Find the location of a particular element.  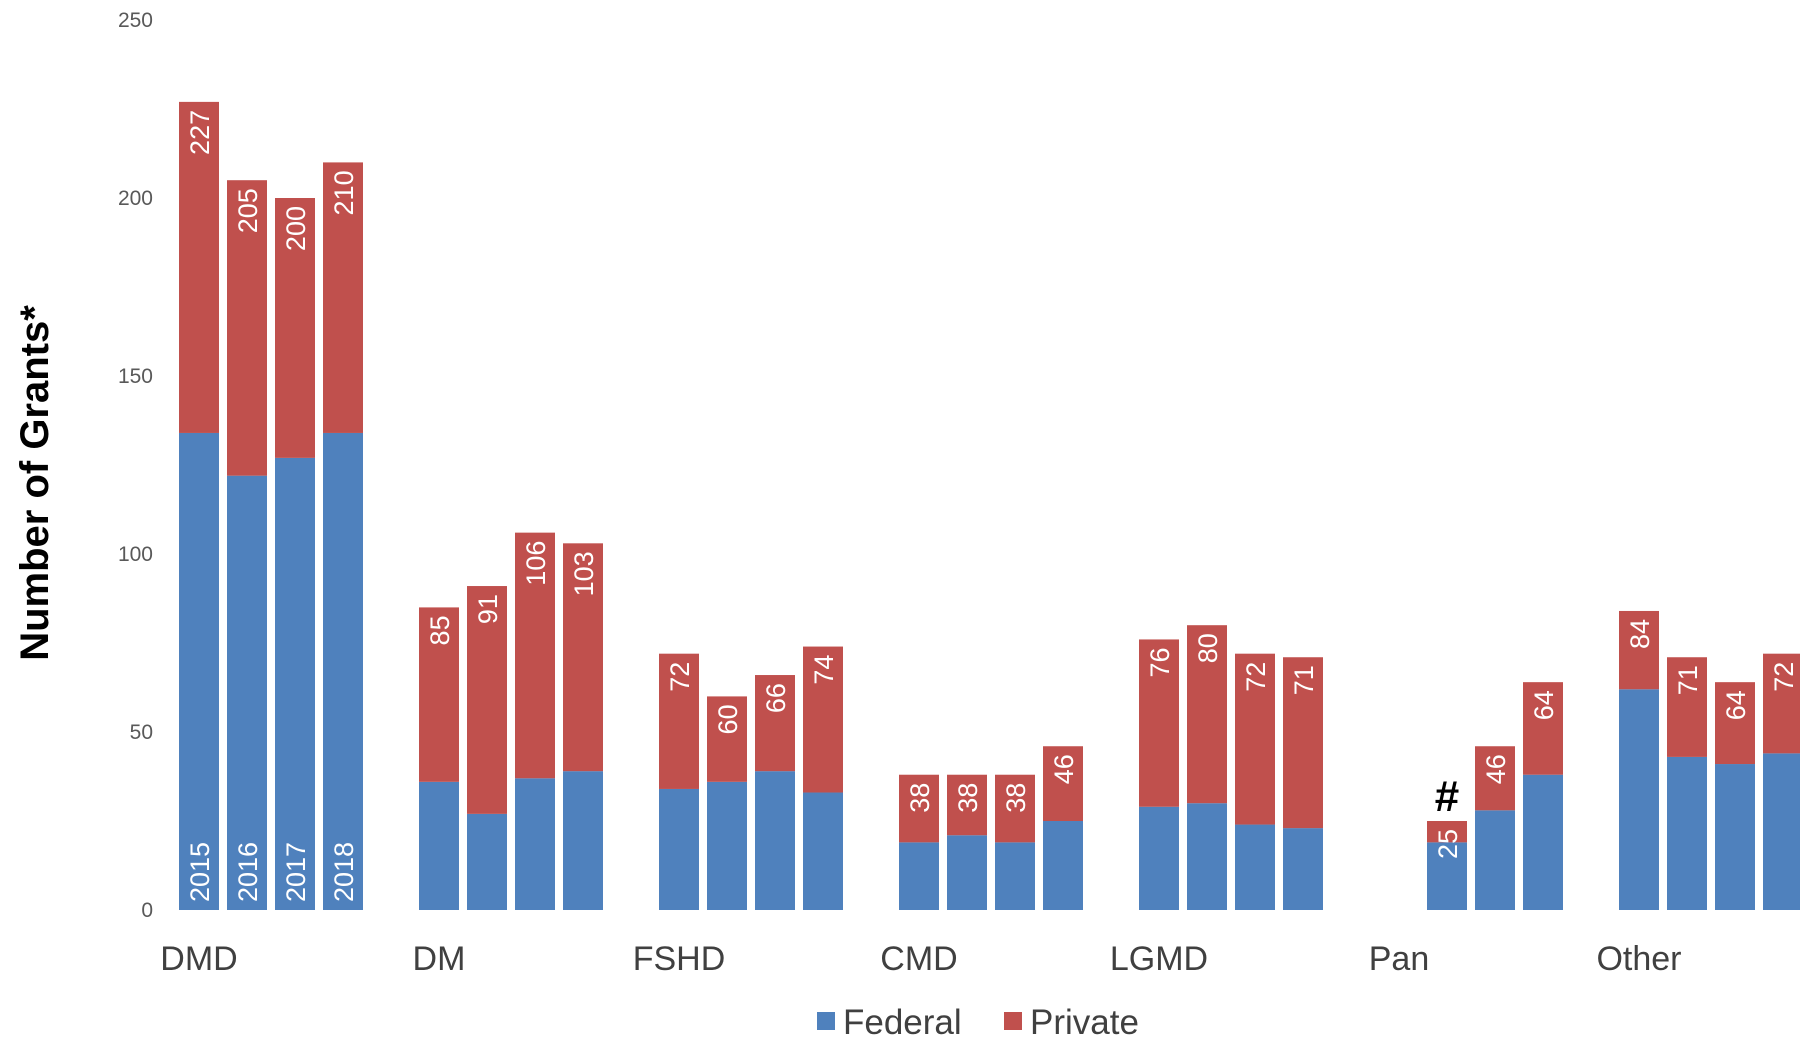

category-labels: DMD DM FSHD CMD LGMD Pan Other is located at coordinates (920, 959).